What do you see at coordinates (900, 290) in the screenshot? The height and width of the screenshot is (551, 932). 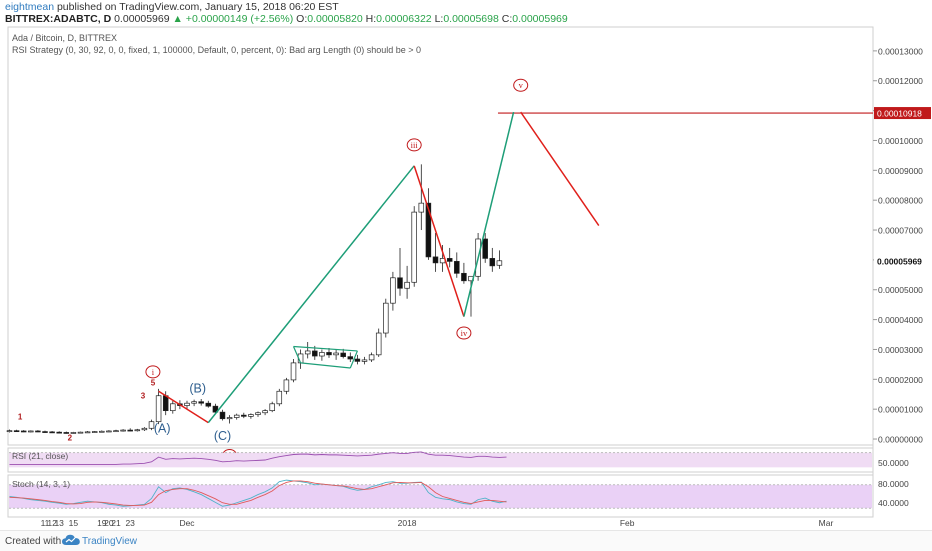 I see `y-tick-label: 0.00005000` at bounding box center [900, 290].